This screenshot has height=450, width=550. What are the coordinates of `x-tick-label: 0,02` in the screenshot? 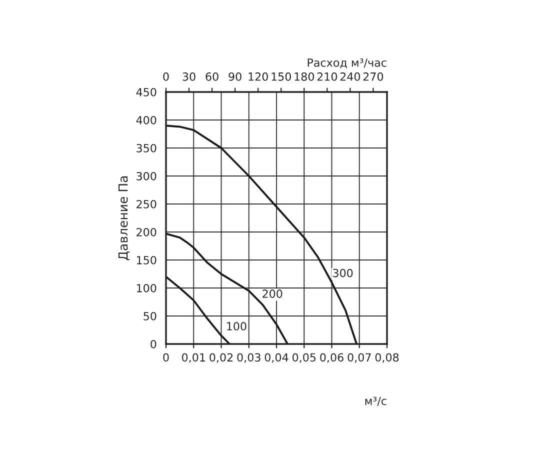 It's located at (221, 358).